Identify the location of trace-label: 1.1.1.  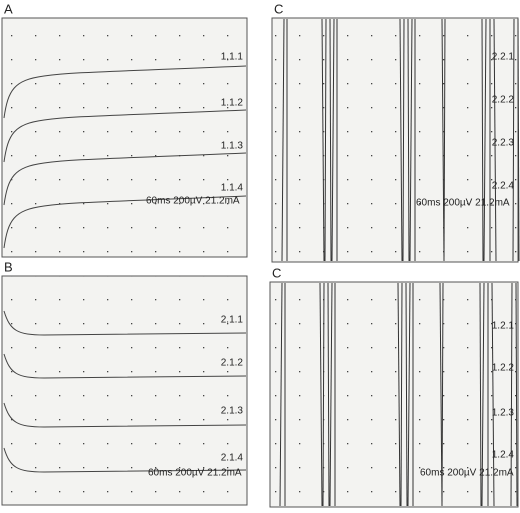
(232, 57).